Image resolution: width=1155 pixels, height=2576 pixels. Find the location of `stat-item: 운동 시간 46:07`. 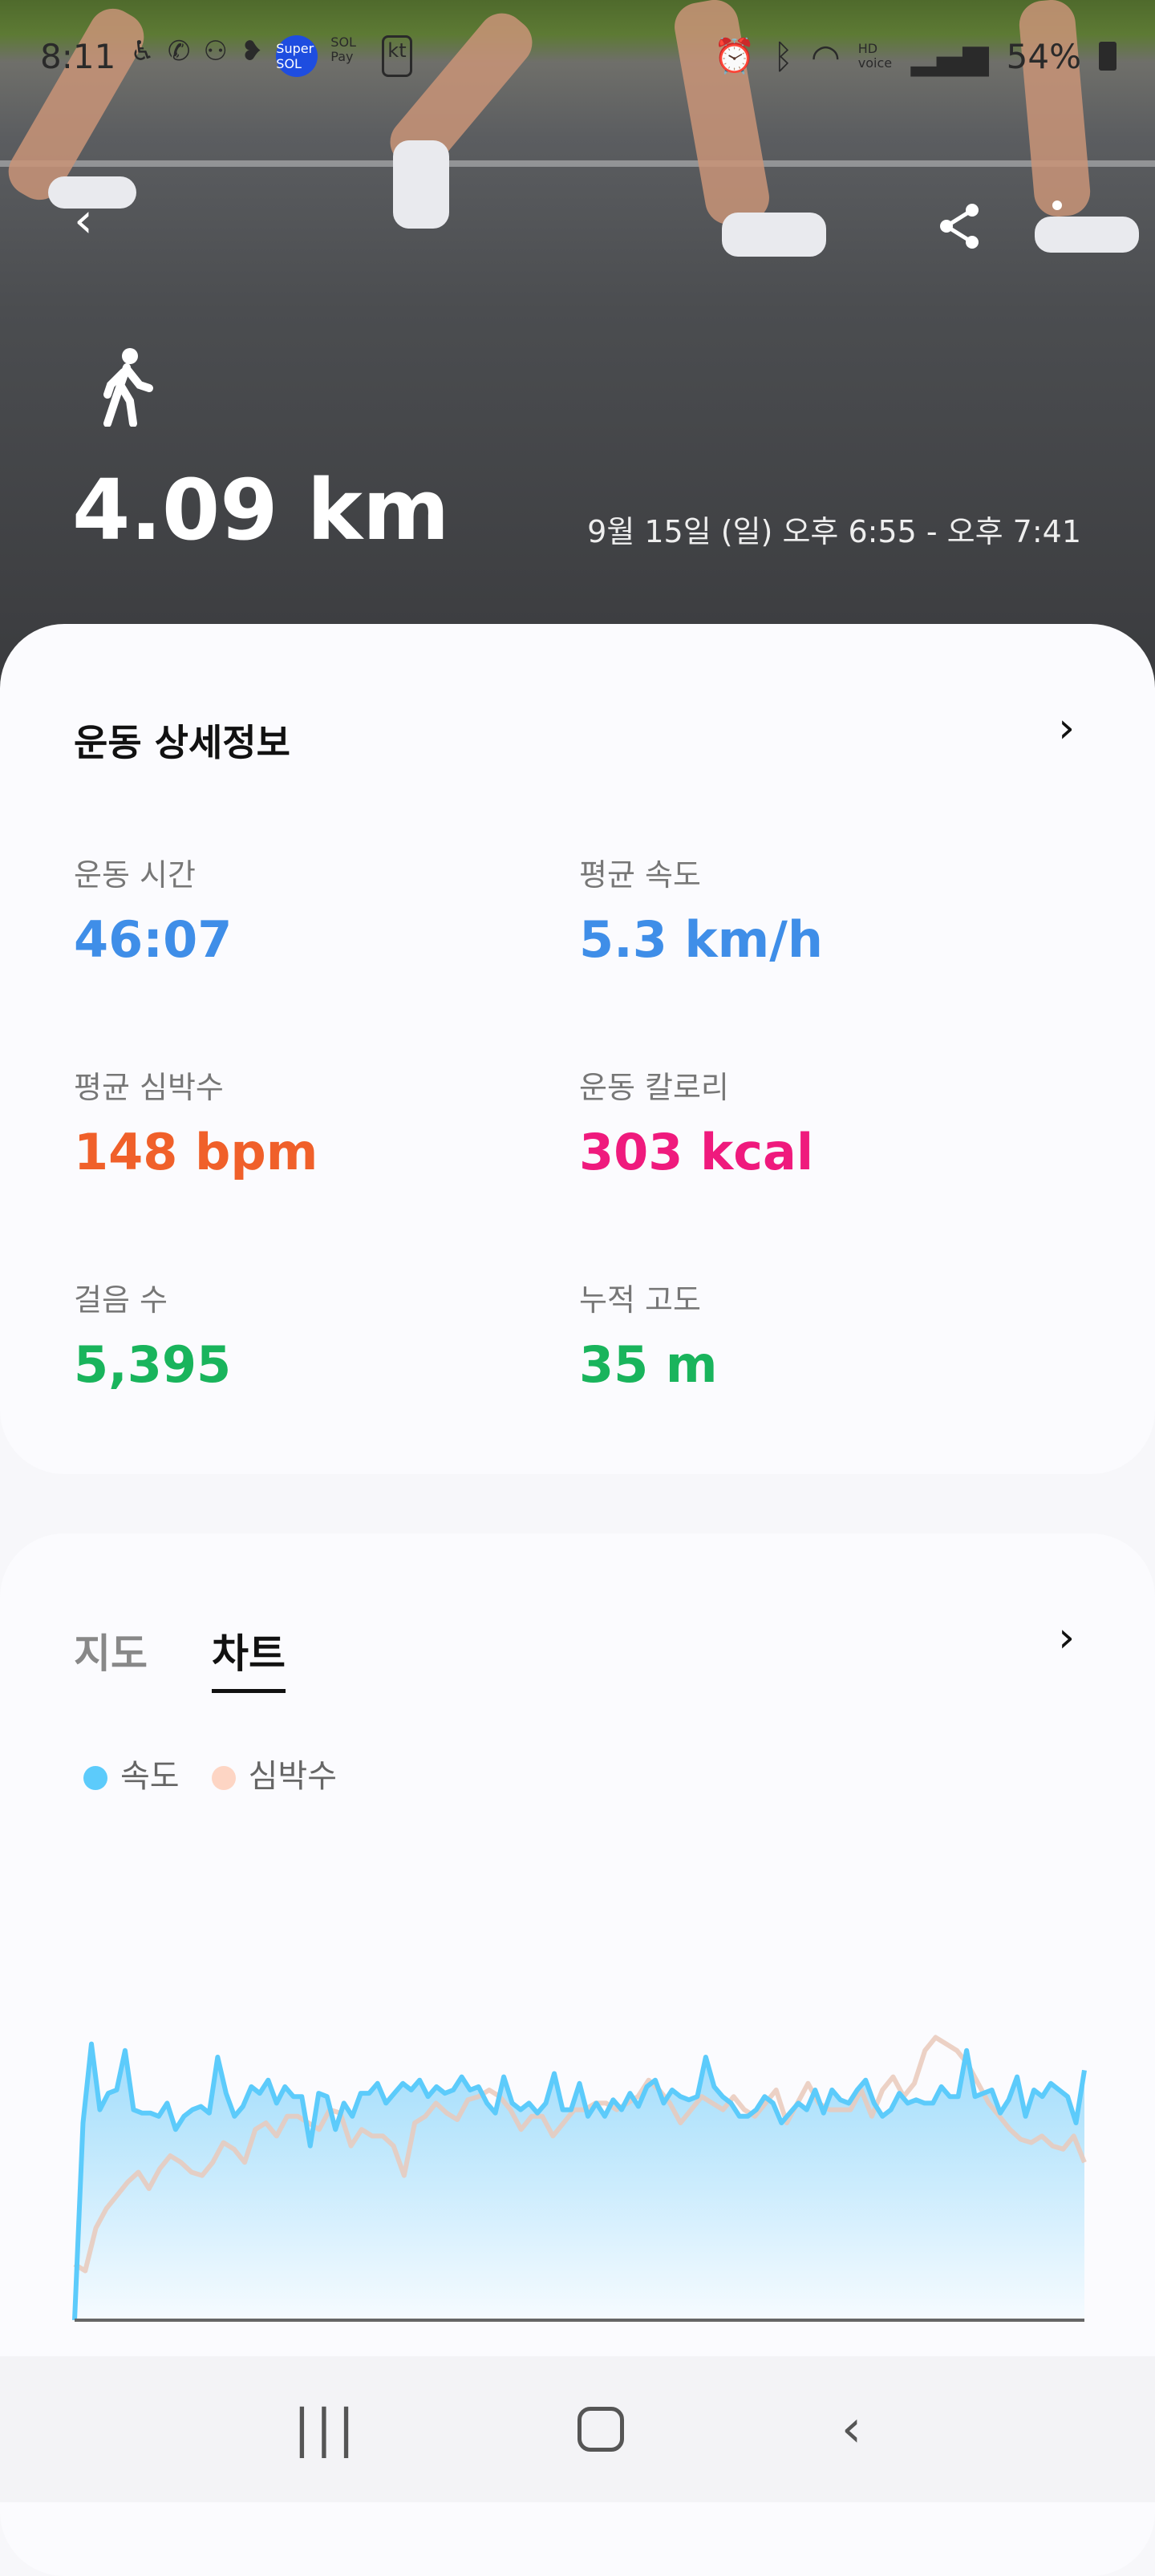

stat-item: 운동 시간 46:07 is located at coordinates (298, 909).